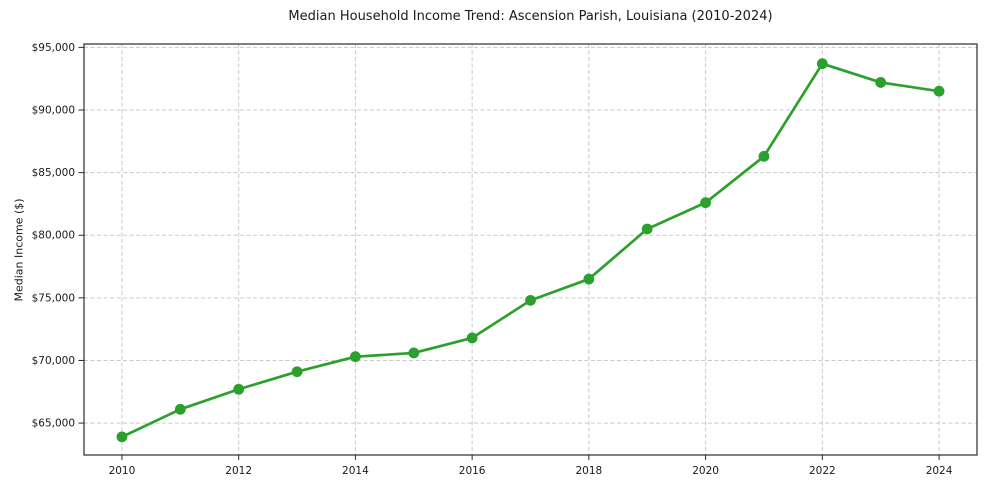 This screenshot has height=490, width=989. I want to click on x-tick-label: 2022, so click(822, 471).